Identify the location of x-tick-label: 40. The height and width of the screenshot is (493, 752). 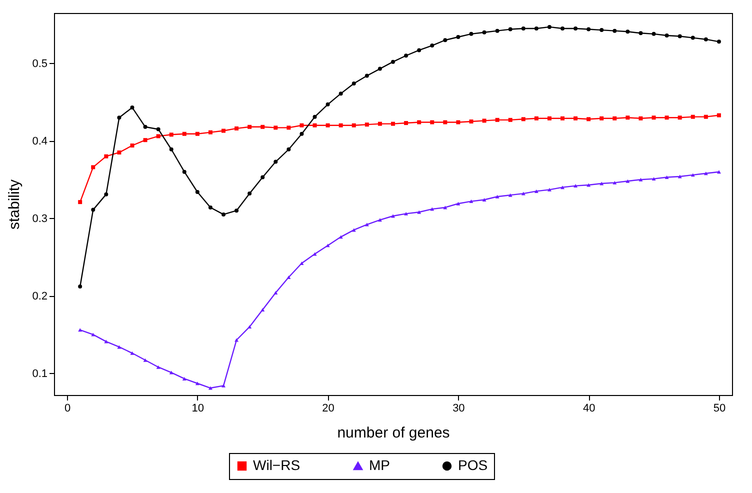
(589, 408).